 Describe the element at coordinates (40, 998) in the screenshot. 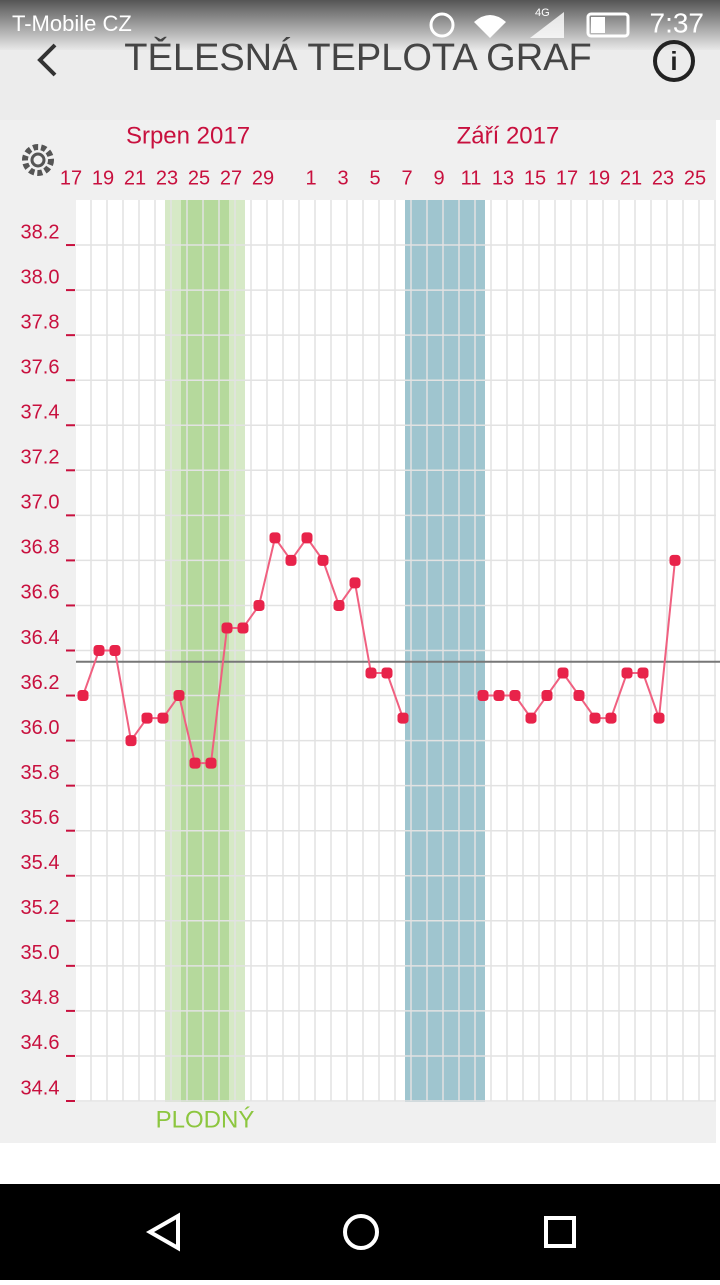

I see `y-tick-label: 34.8` at that location.